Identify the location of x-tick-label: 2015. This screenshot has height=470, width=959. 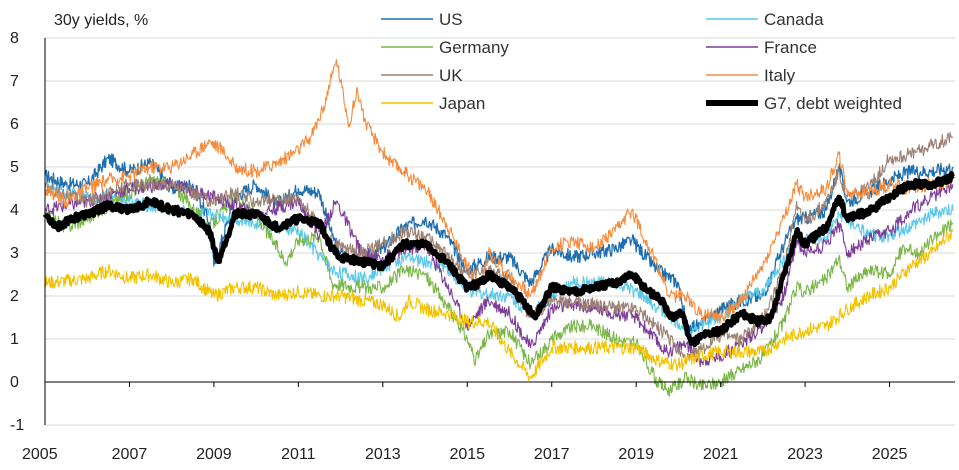
(467, 454).